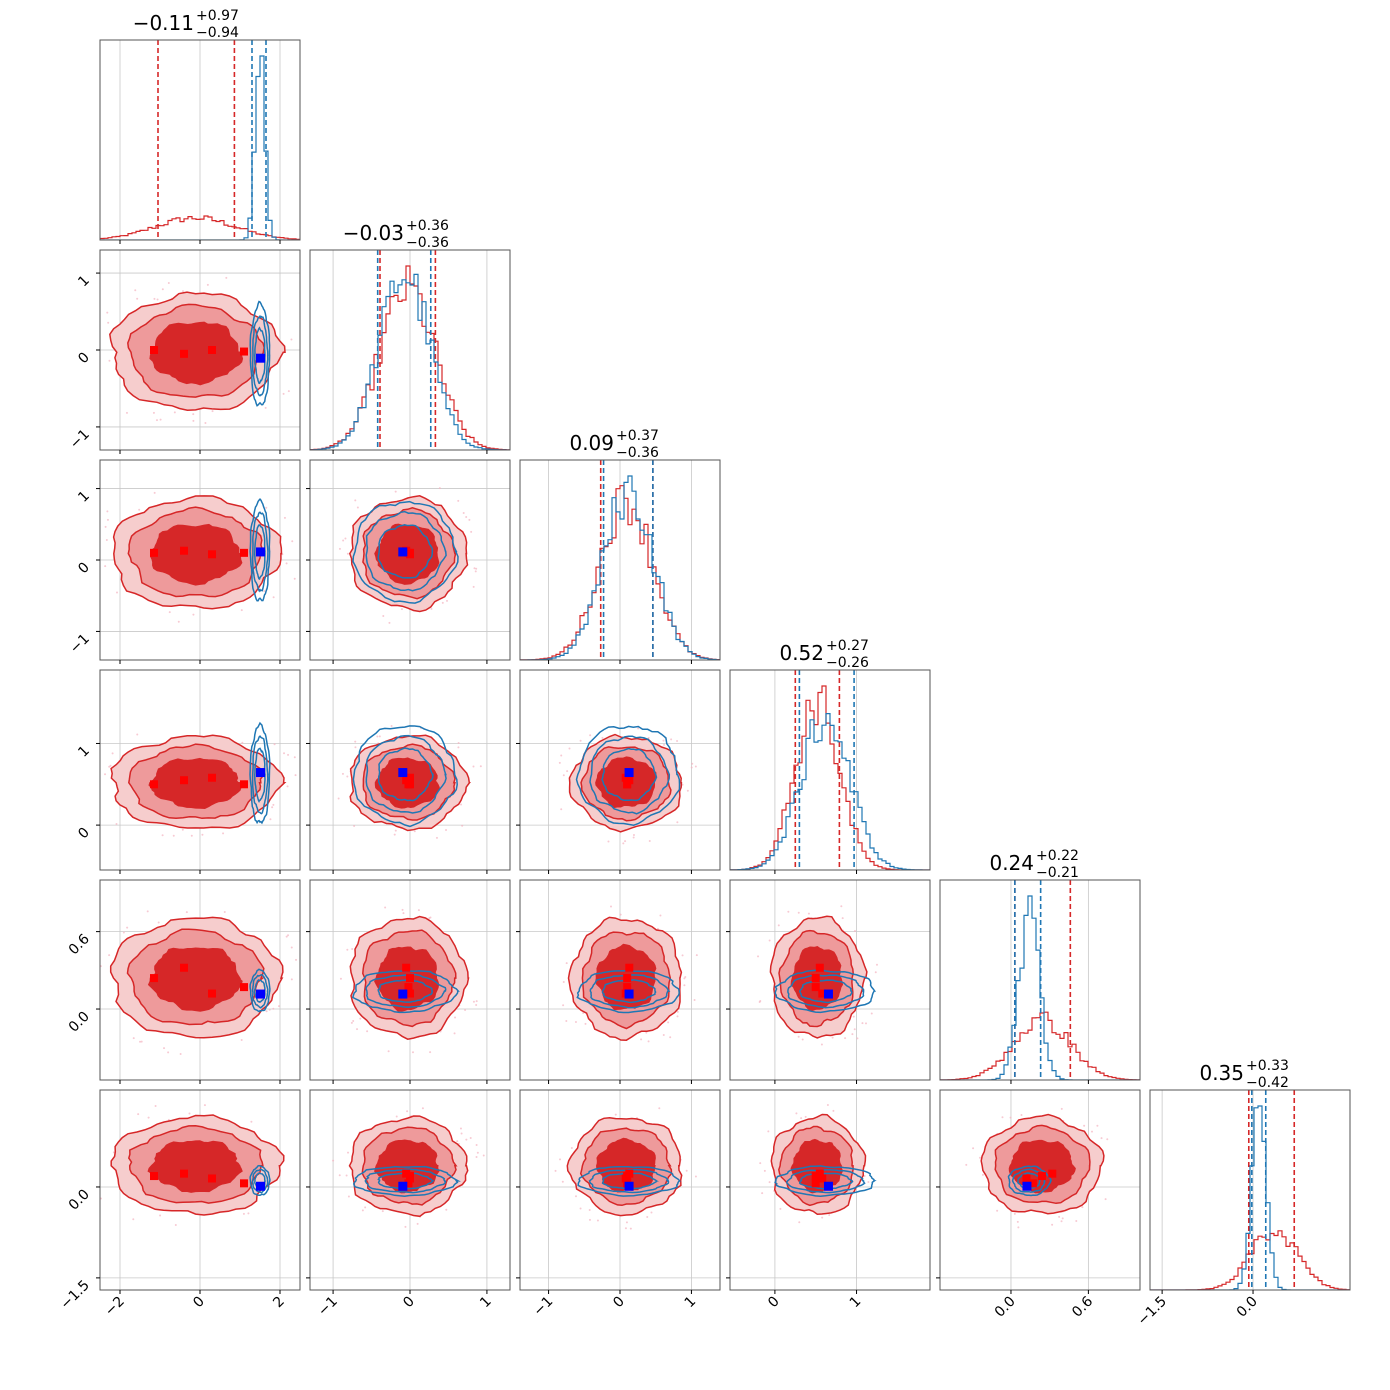 This screenshot has height=1390, width=1390. What do you see at coordinates (1221, 1073) in the screenshot?
I see `title-value: 0.35` at bounding box center [1221, 1073].